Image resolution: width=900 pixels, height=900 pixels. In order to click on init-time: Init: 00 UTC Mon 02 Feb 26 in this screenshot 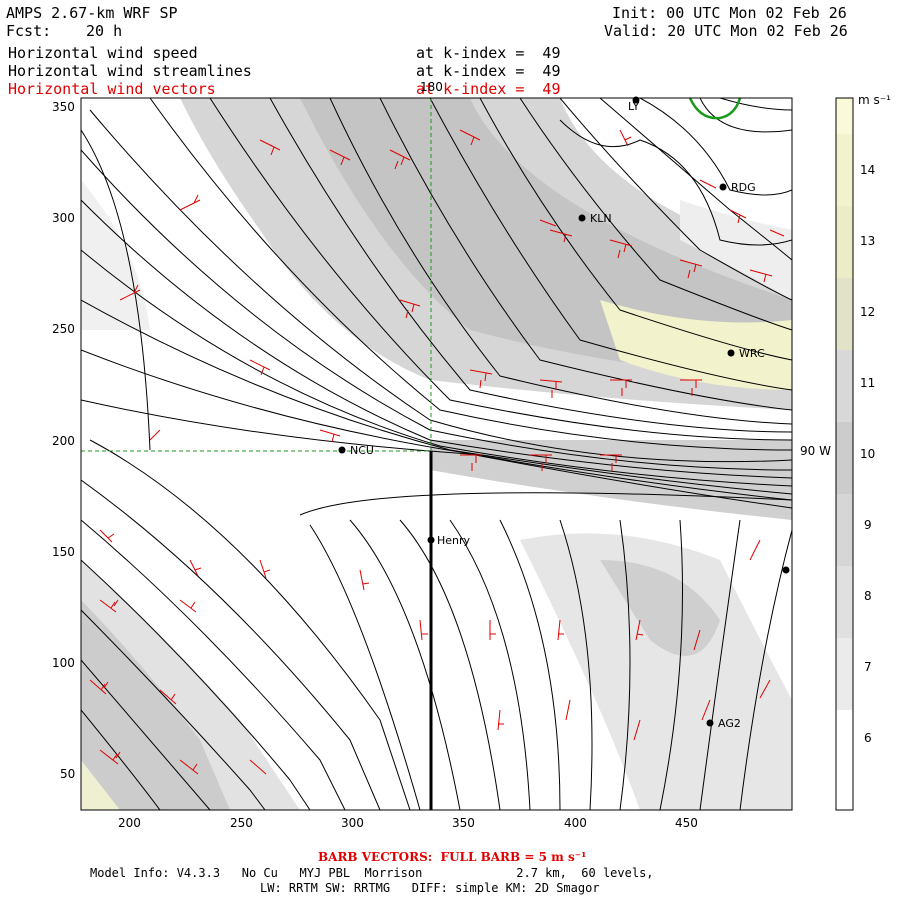, I will do `click(729, 13)`.